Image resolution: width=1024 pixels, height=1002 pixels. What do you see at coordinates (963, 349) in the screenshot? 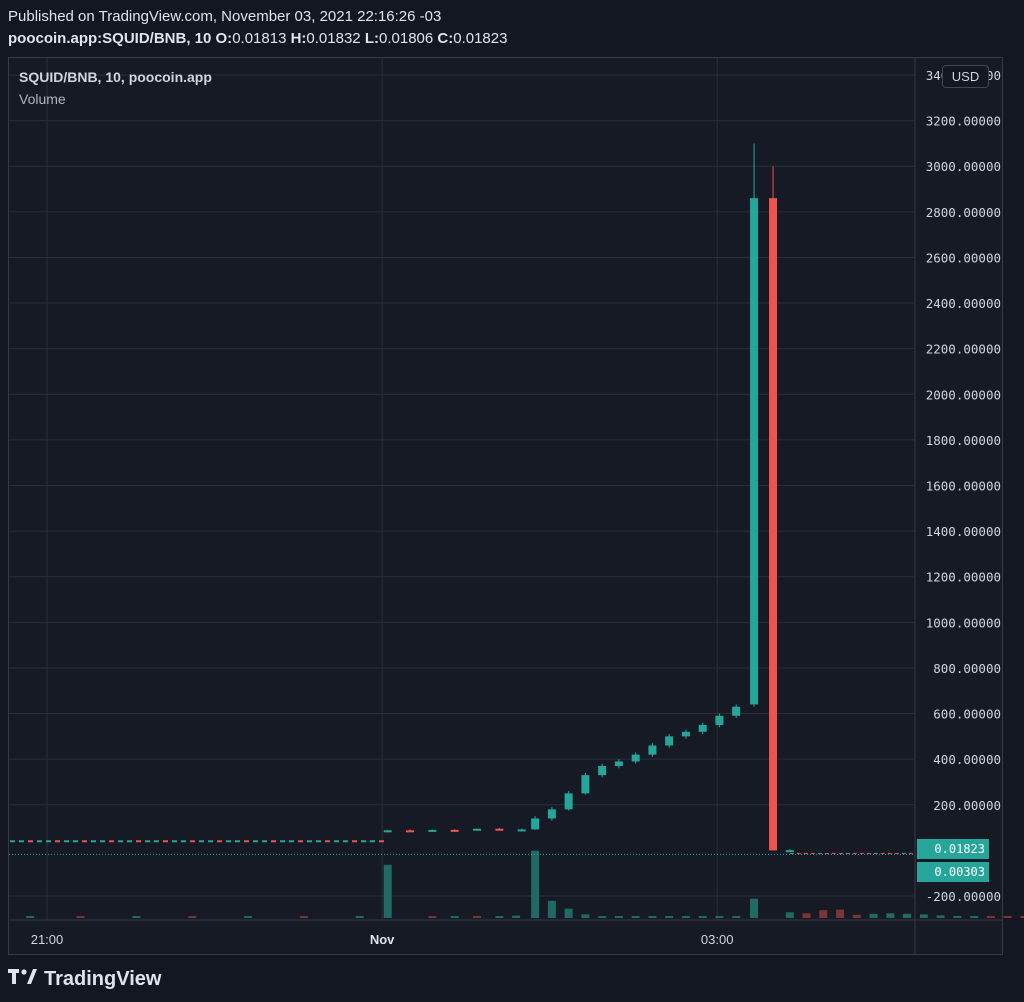
I see `y-tick-label: 2200.00000` at bounding box center [963, 349].